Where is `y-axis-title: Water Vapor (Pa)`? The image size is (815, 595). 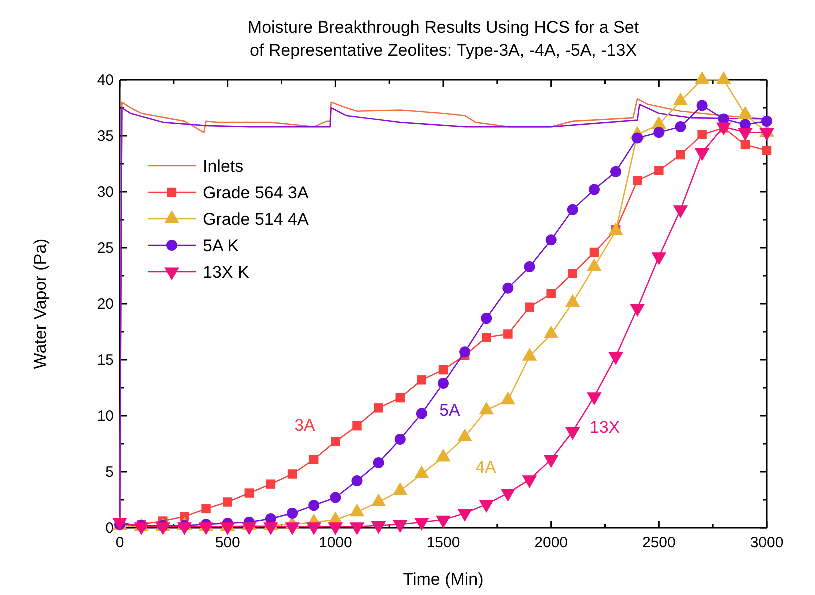 y-axis-title: Water Vapor (Pa) is located at coordinates (40, 304).